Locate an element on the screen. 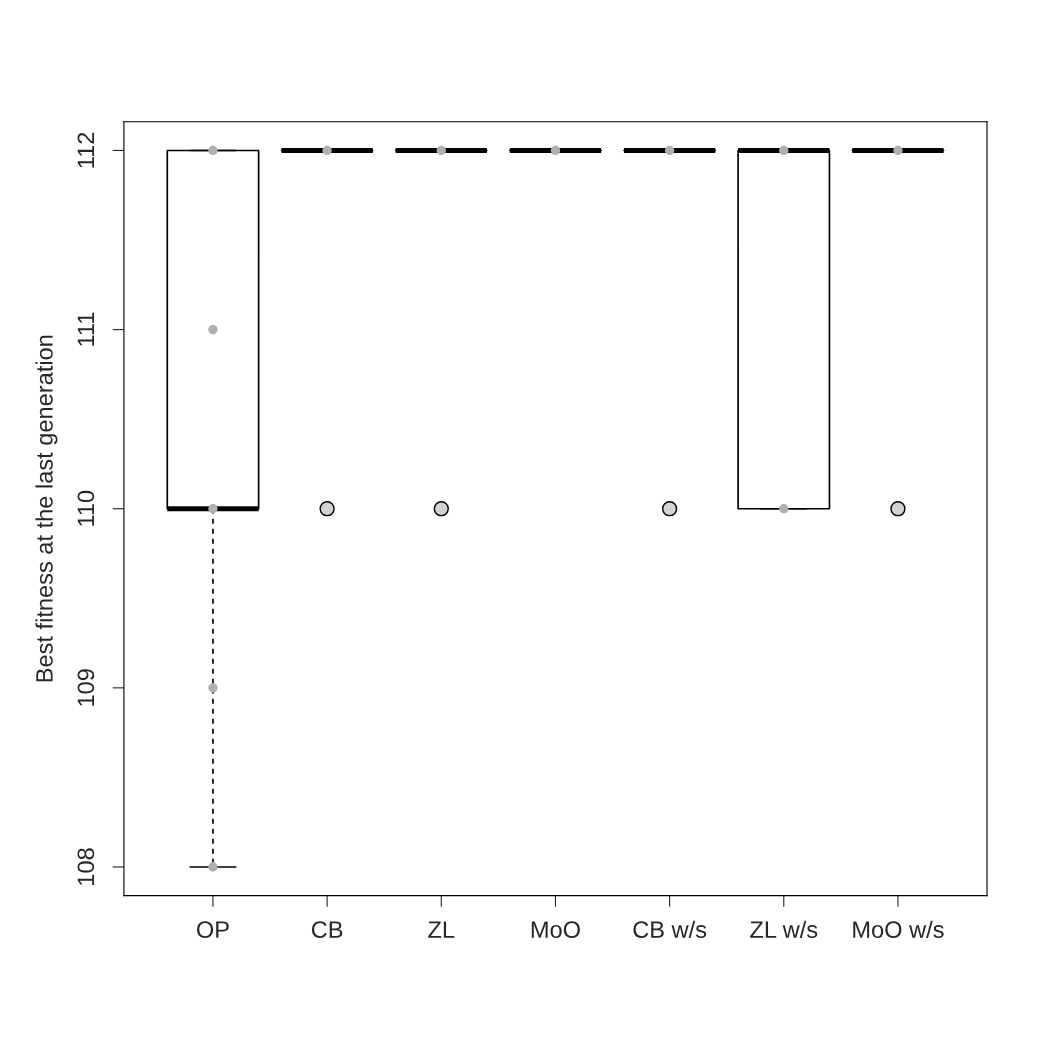 The image size is (1050, 1050). x-tick-label: MoO is located at coordinates (555, 929).